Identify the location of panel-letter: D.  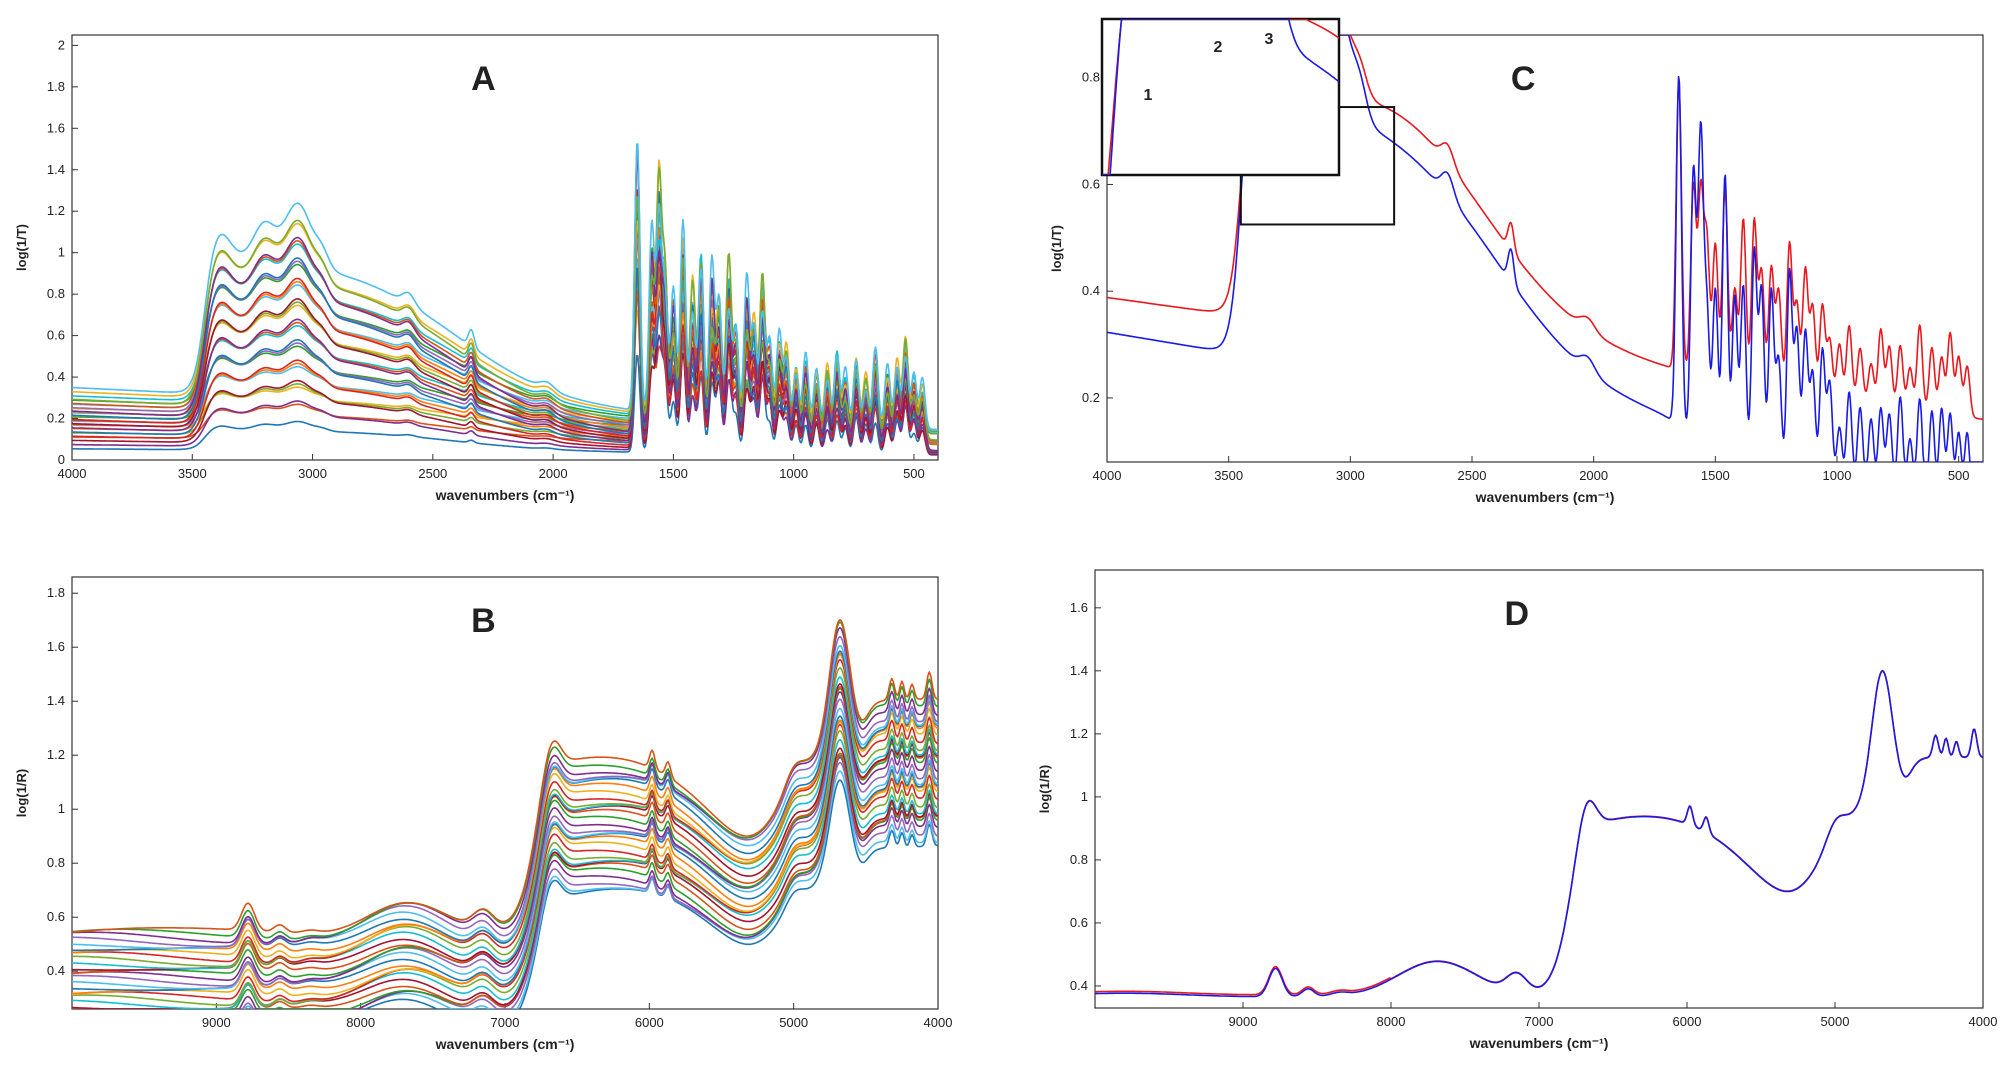
(1517, 614).